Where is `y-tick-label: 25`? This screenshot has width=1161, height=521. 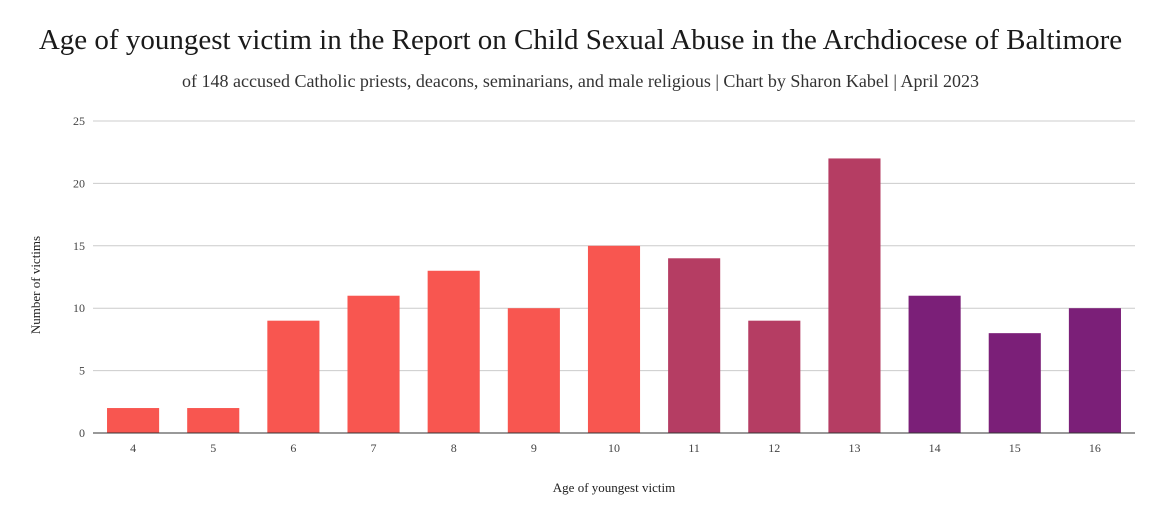 y-tick-label: 25 is located at coordinates (79, 121).